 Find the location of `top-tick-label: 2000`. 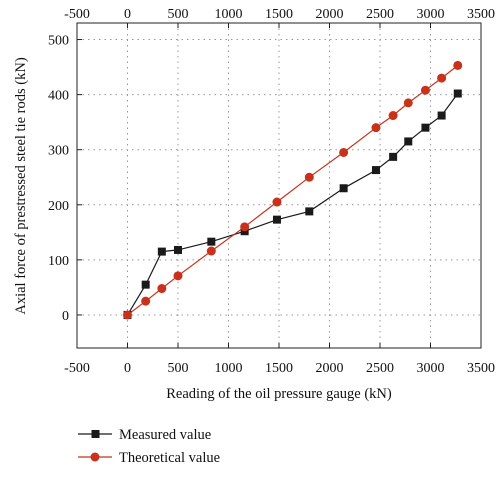

top-tick-label: 2000 is located at coordinates (330, 14).